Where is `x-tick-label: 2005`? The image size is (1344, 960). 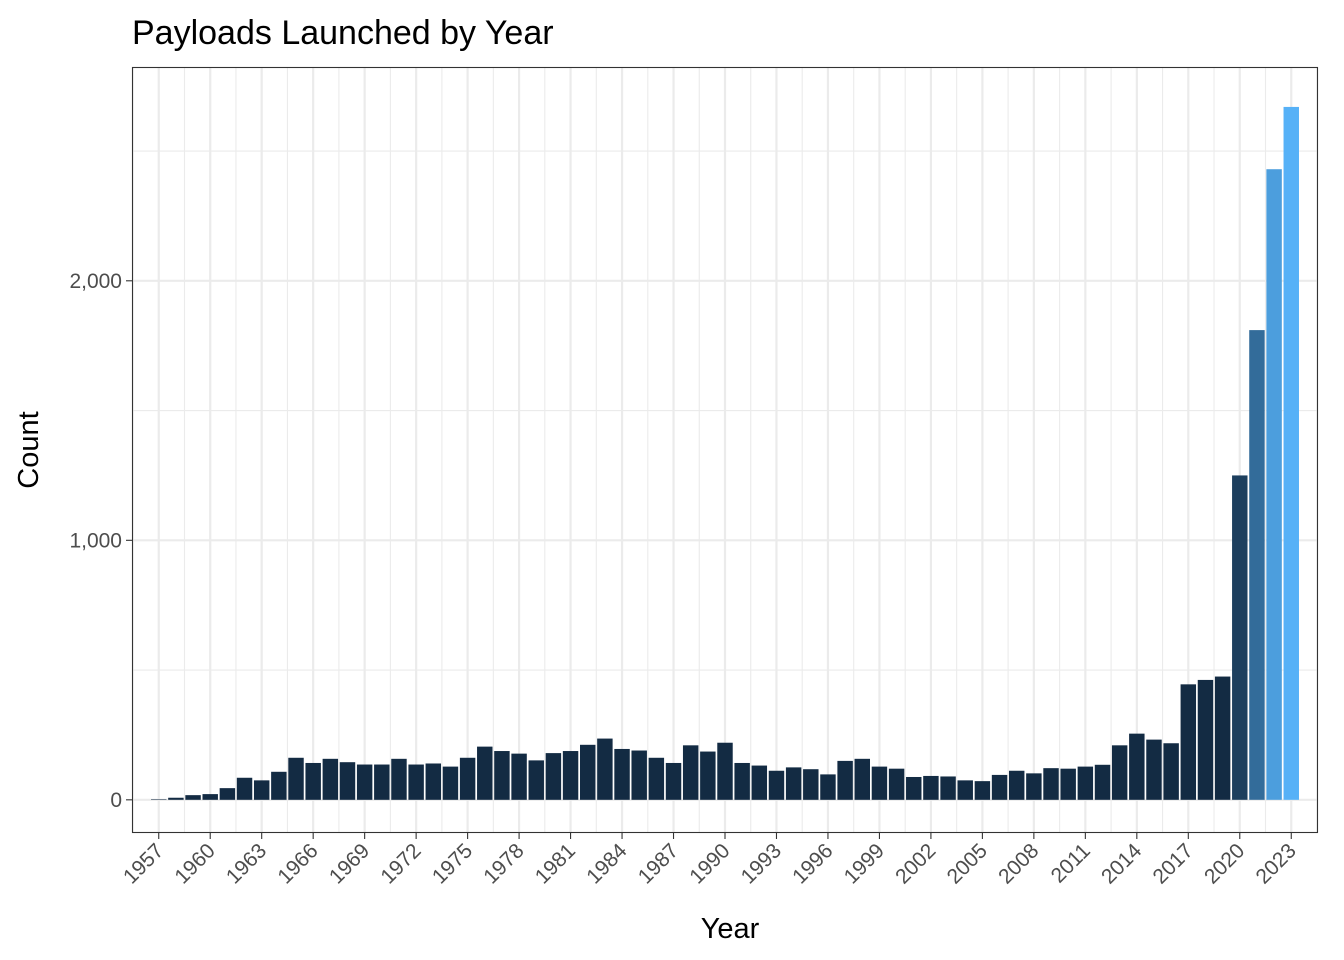
x-tick-label: 2005 is located at coordinates (967, 863).